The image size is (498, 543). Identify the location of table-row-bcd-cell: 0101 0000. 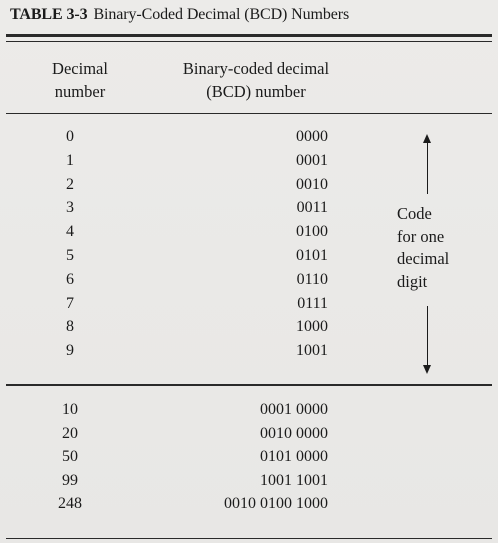
(294, 457).